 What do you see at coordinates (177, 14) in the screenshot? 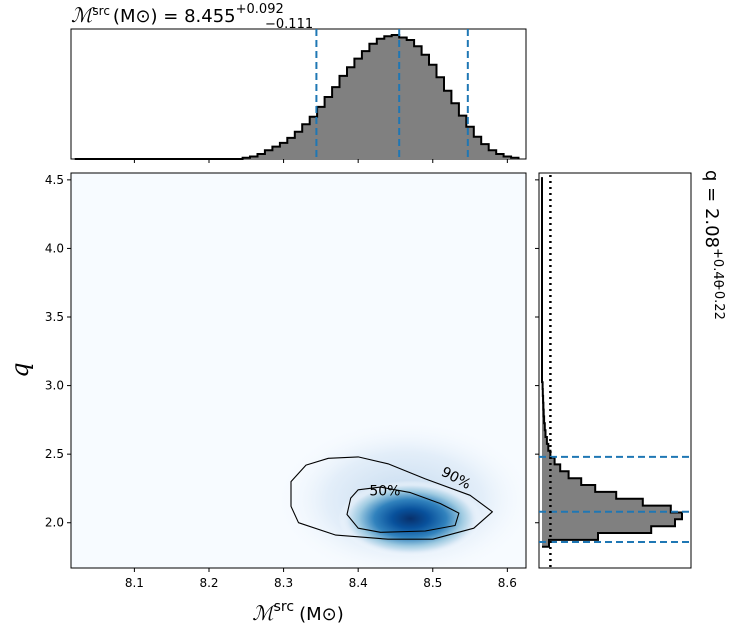
I see `top-title: ℳsrc (M⊙) = 8.455+0.092` at bounding box center [177, 14].